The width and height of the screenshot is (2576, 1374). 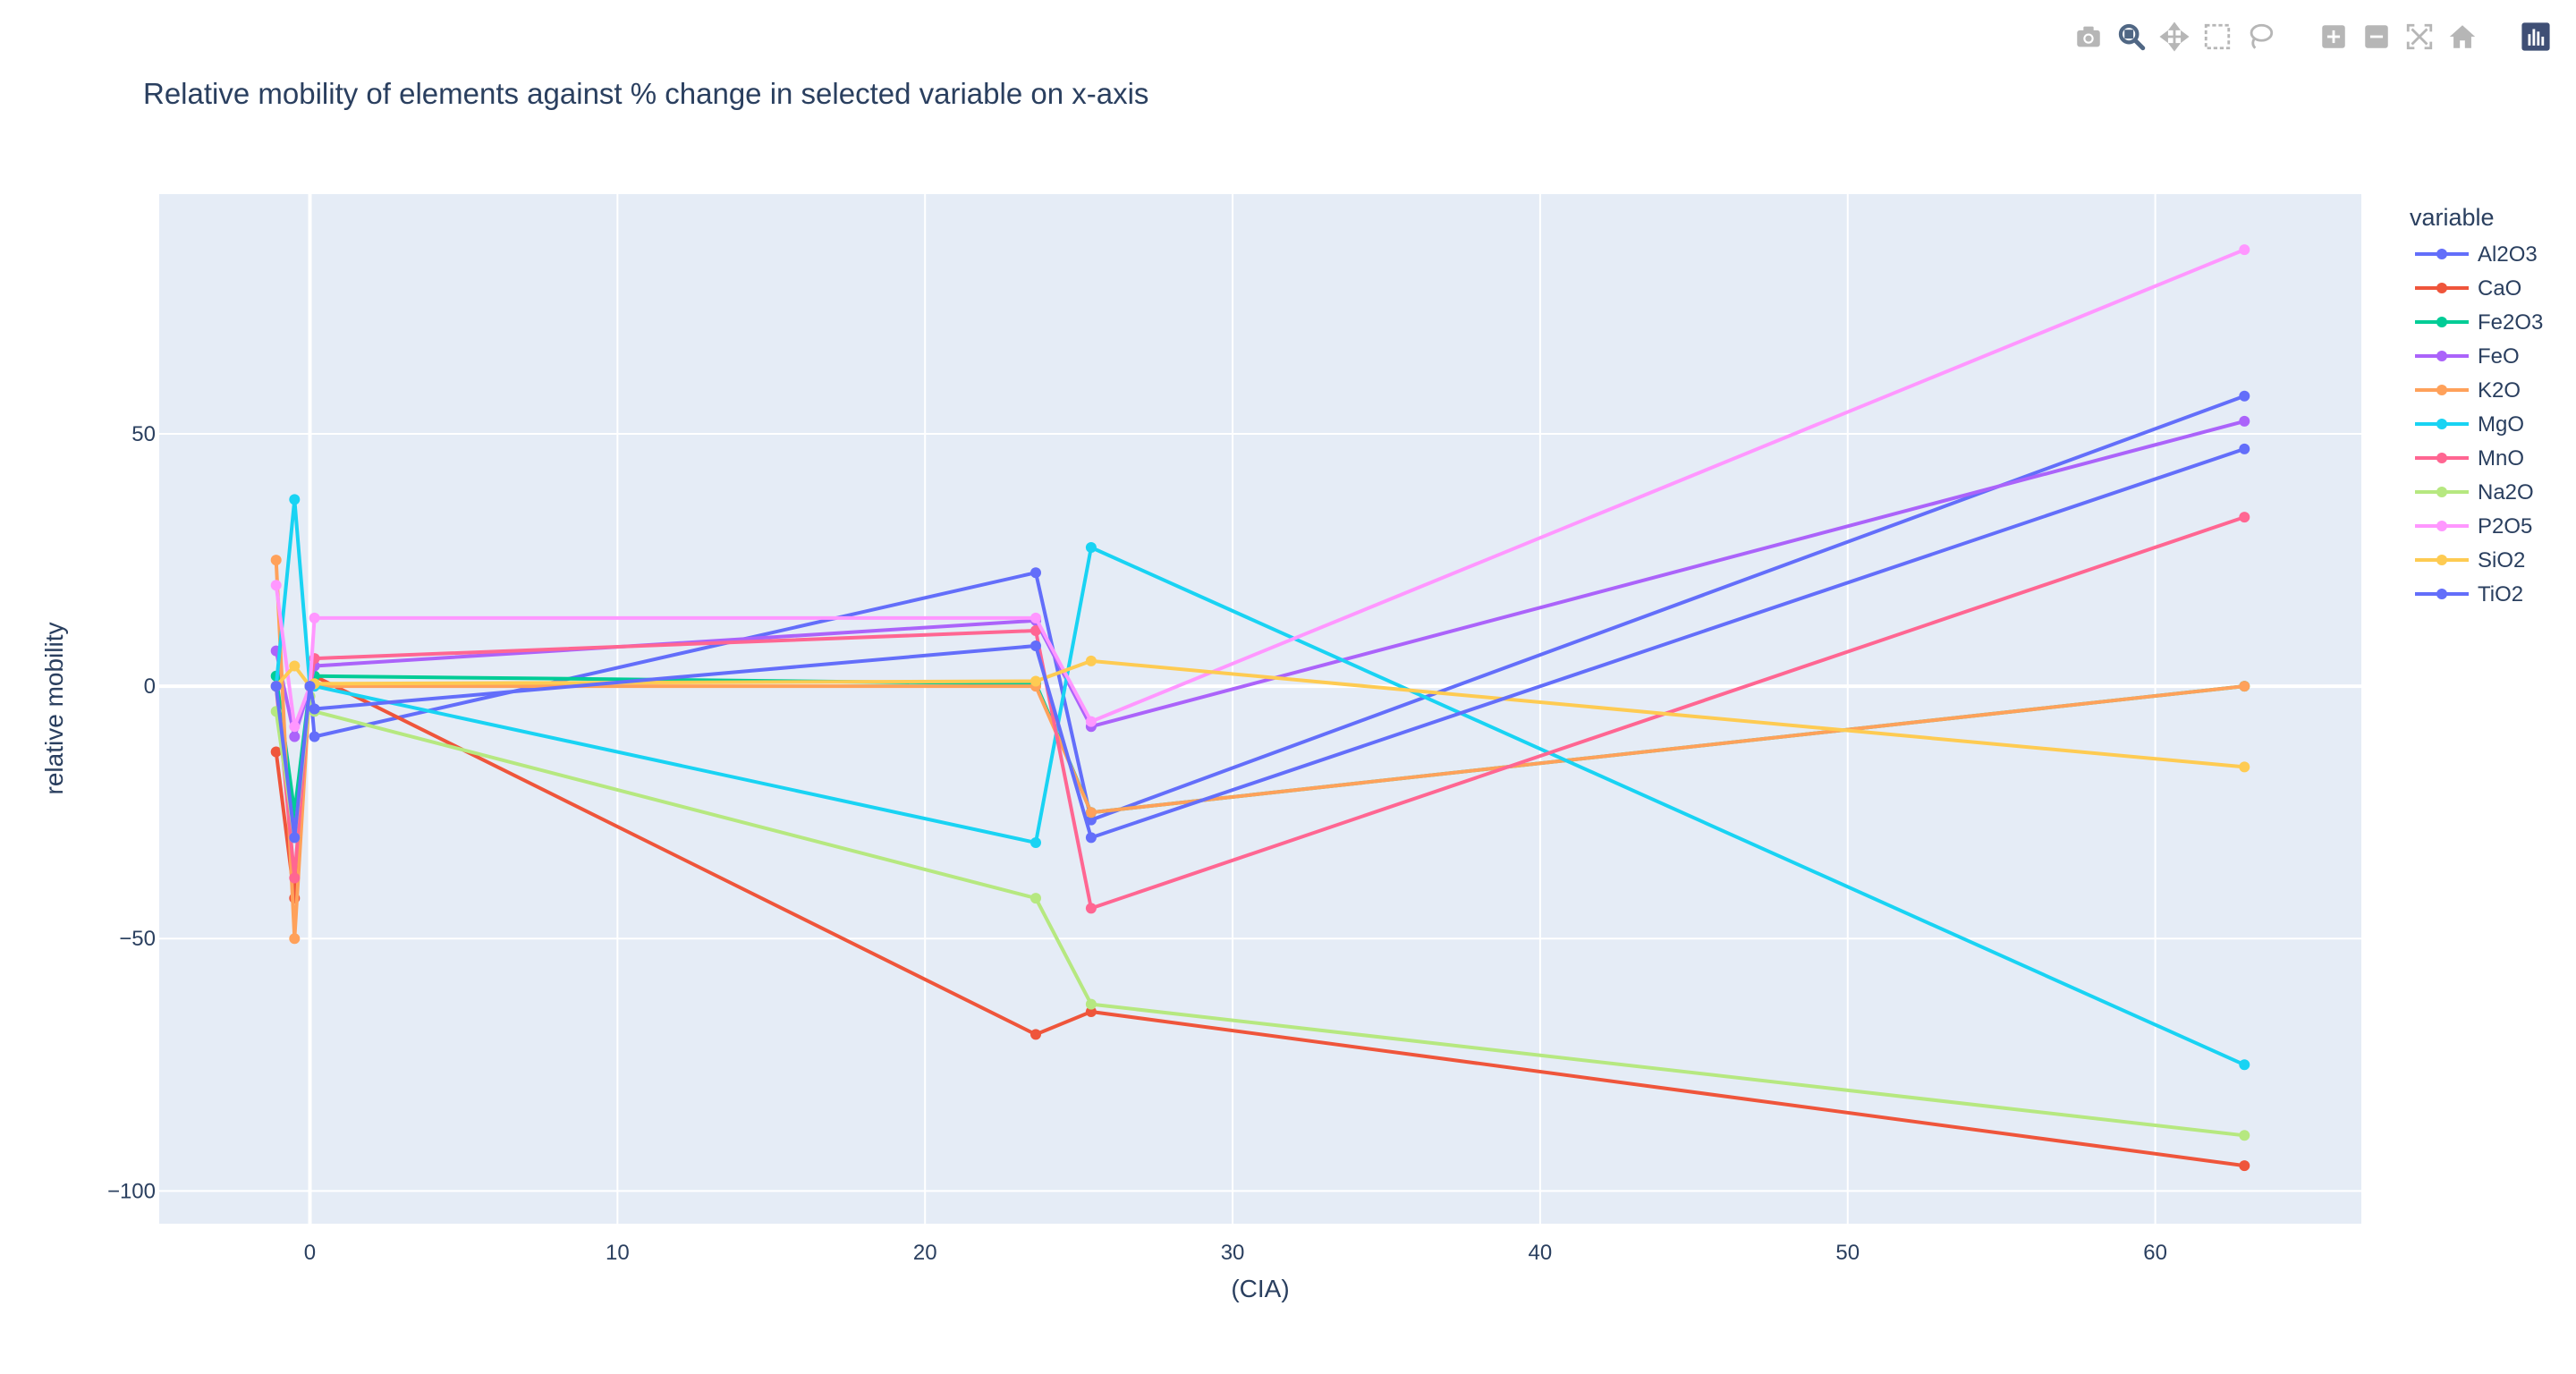 What do you see at coordinates (2476, 254) in the screenshot?
I see `legend-item-al2o3: Al2O3` at bounding box center [2476, 254].